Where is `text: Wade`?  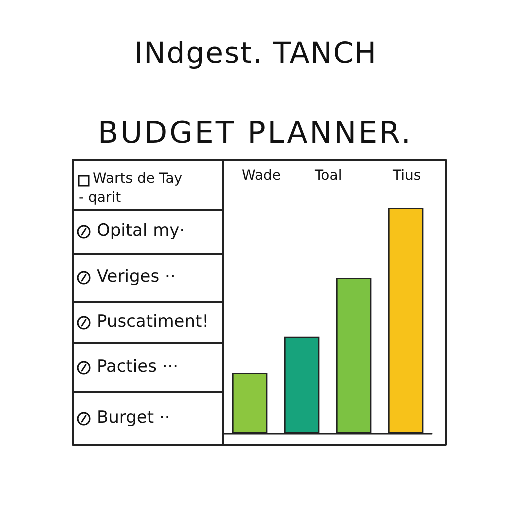
text: Wade is located at coordinates (262, 176).